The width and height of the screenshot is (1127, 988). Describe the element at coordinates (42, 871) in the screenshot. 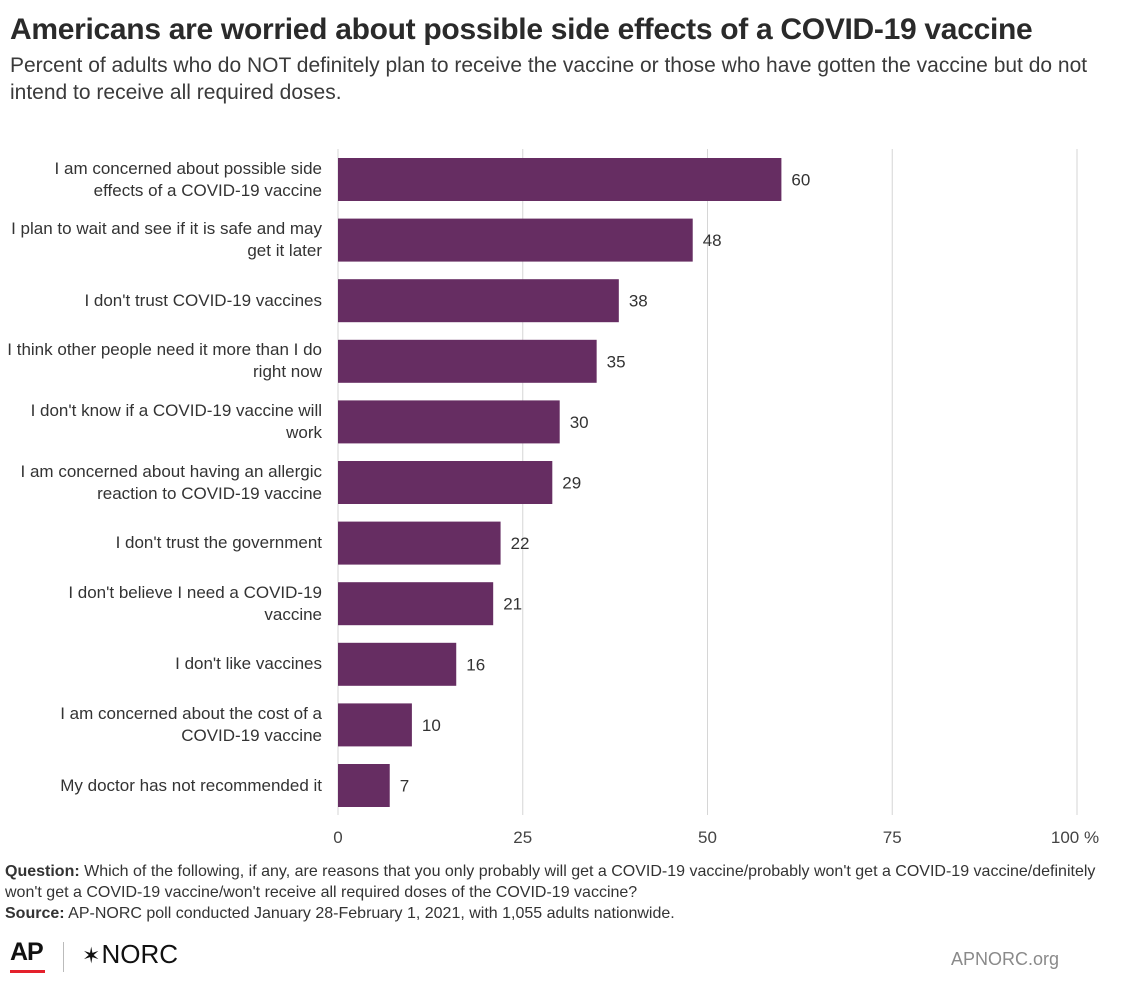

I see `question-label: Question:` at that location.